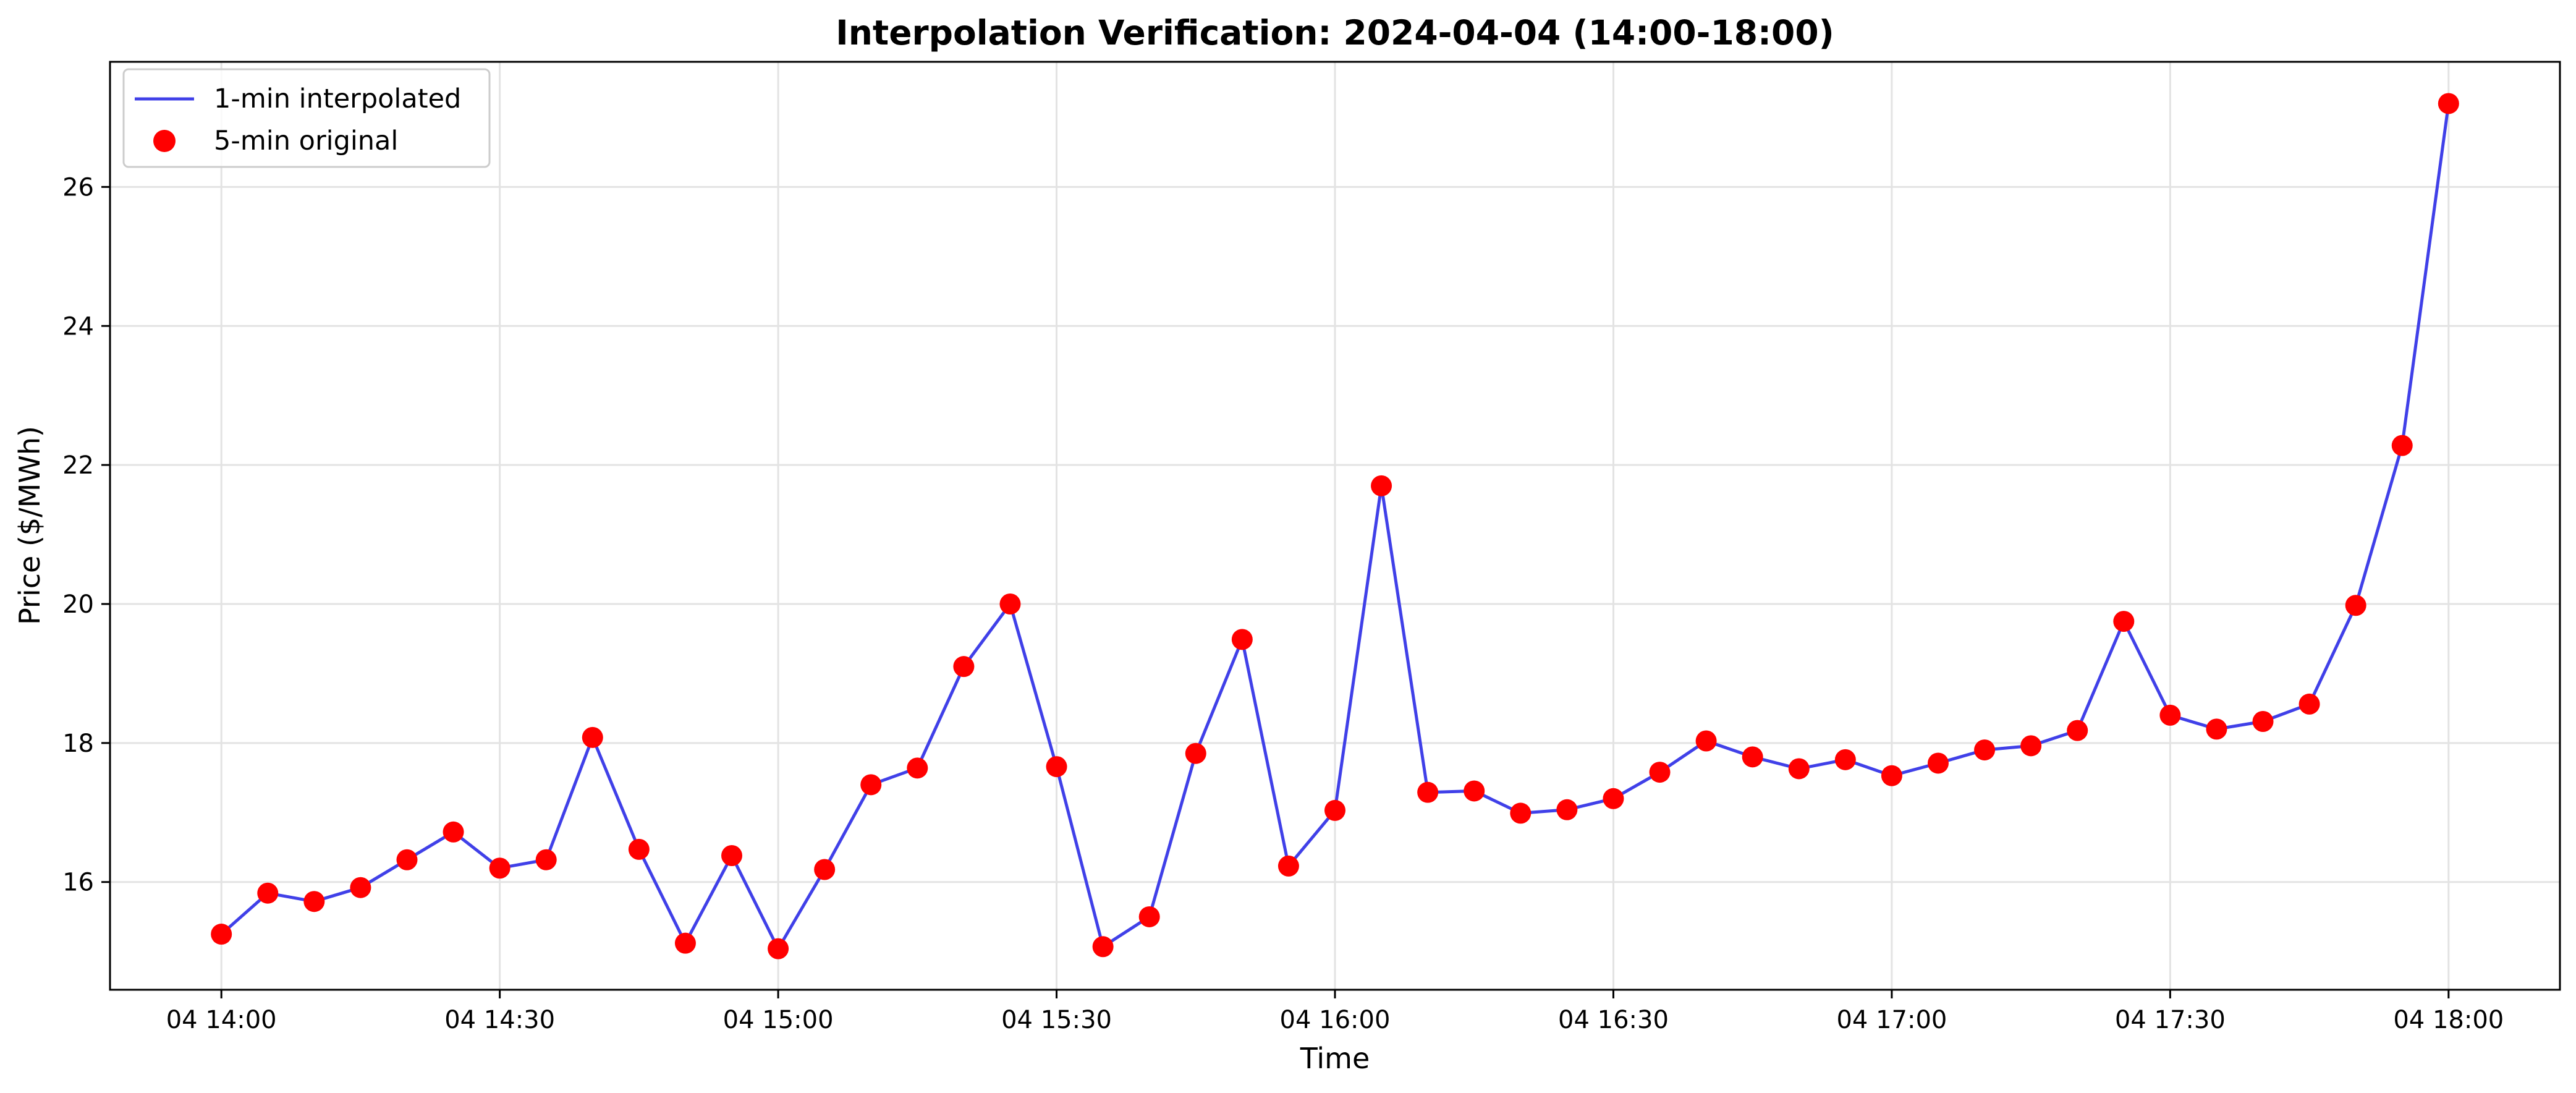 The width and height of the screenshot is (2576, 1093). I want to click on y-tick-label: 24, so click(78, 327).